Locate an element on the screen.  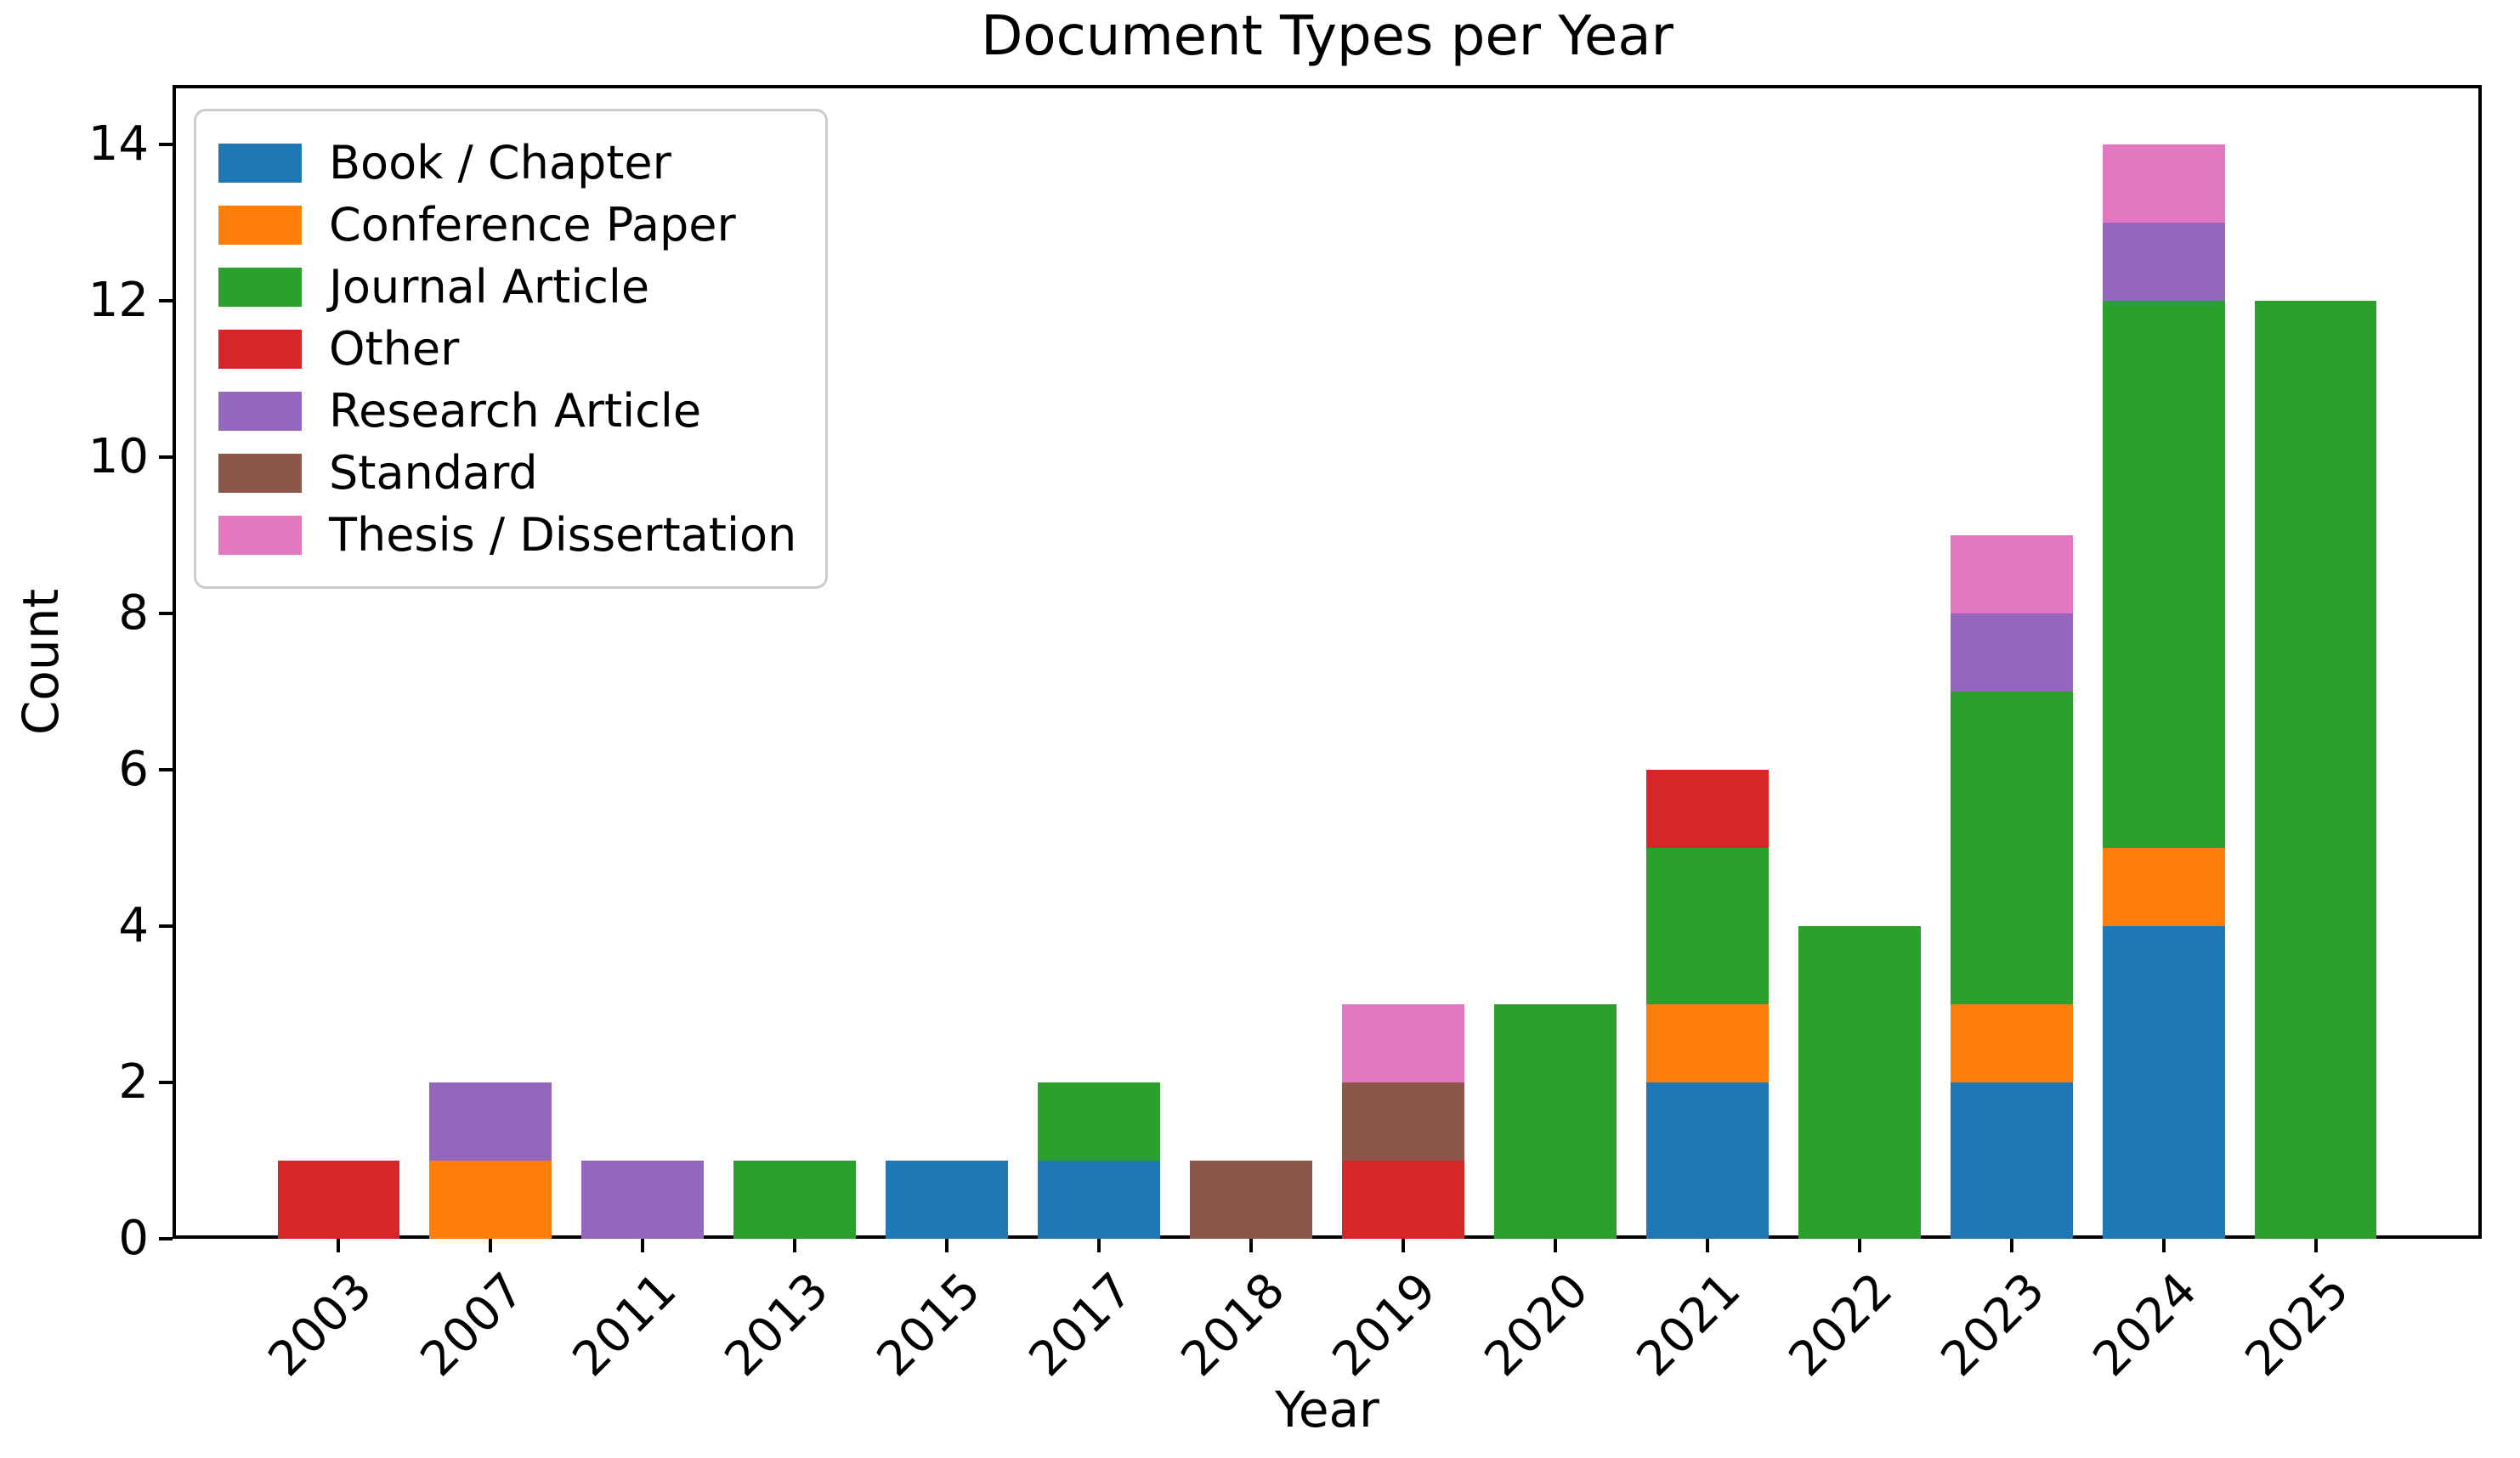
x-tick-label: 2018 is located at coordinates (1232, 1324).